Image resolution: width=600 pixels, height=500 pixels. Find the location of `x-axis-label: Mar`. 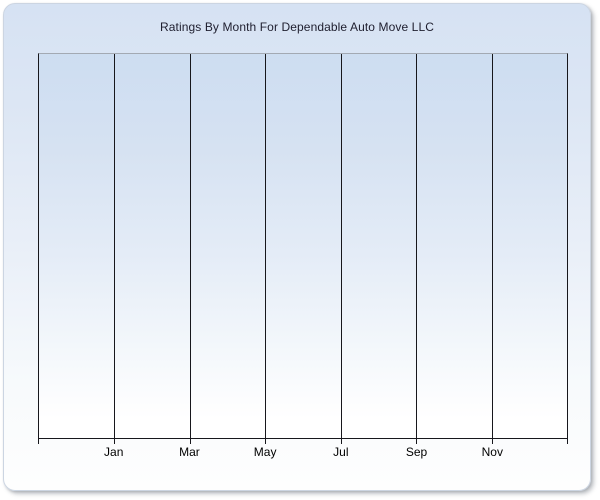

x-axis-label: Mar is located at coordinates (189, 452).